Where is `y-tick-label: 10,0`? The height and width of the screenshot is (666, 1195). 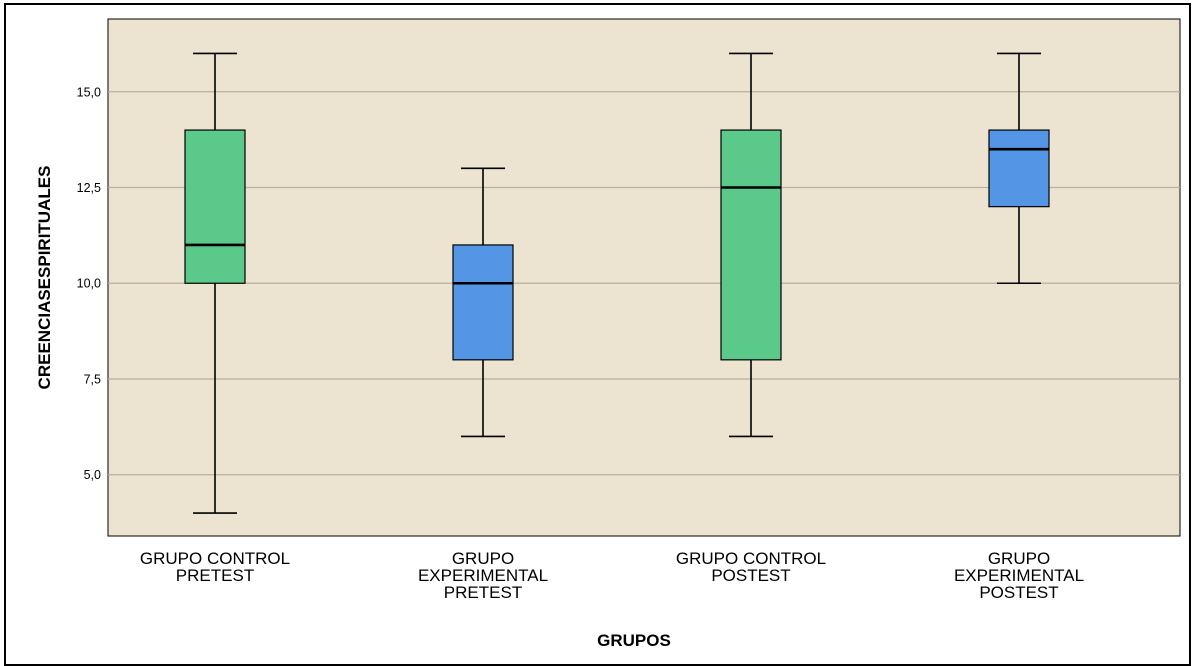 y-tick-label: 10,0 is located at coordinates (89, 284).